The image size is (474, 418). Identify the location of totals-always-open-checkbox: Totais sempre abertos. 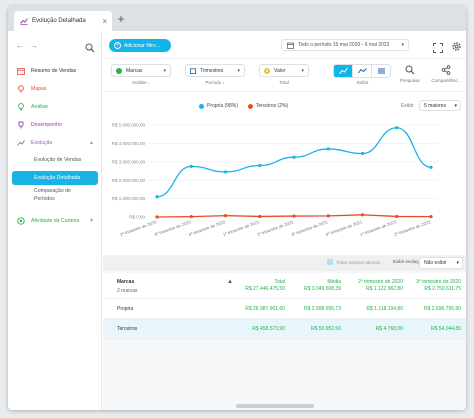
(353, 262).